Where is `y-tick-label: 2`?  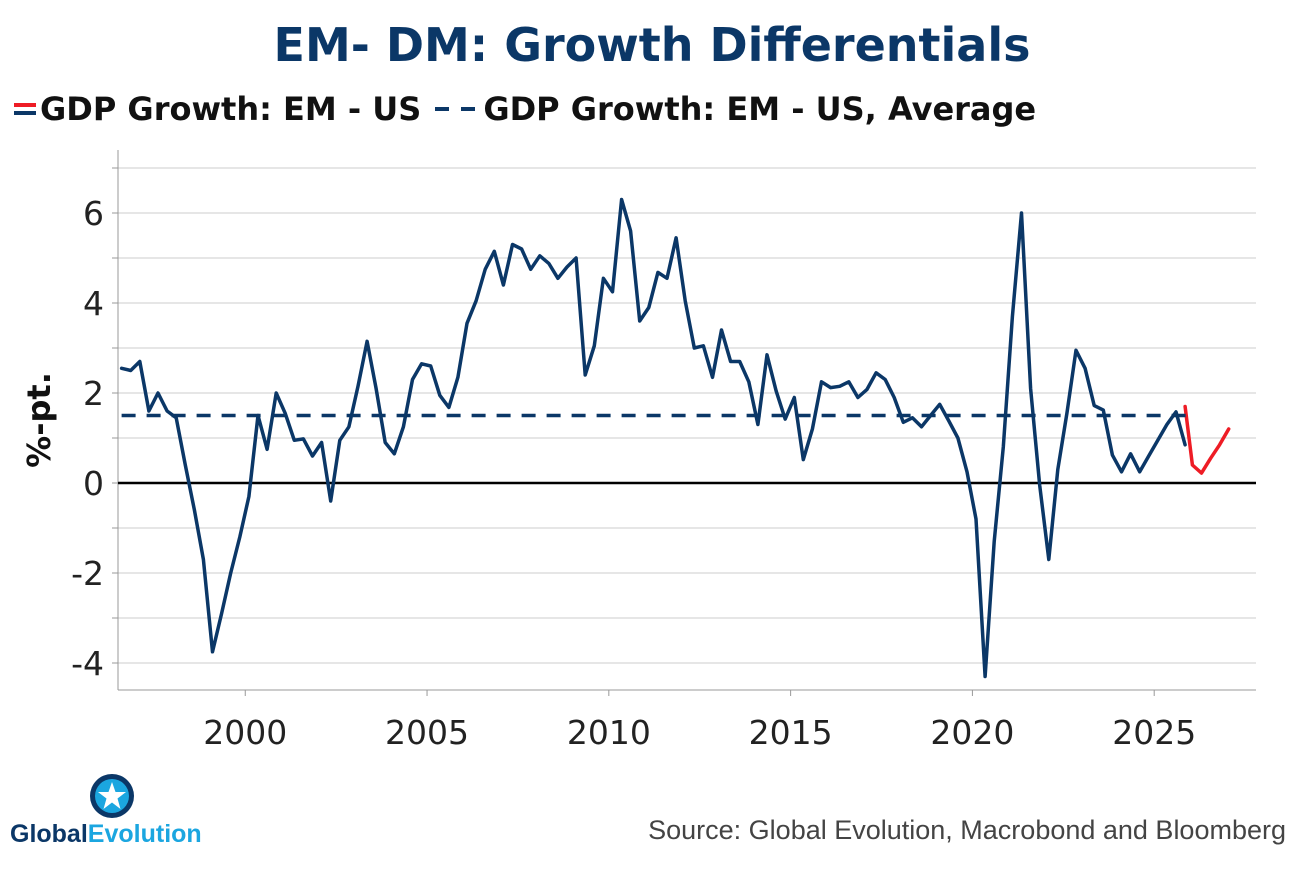 y-tick-label: 2 is located at coordinates (93, 393).